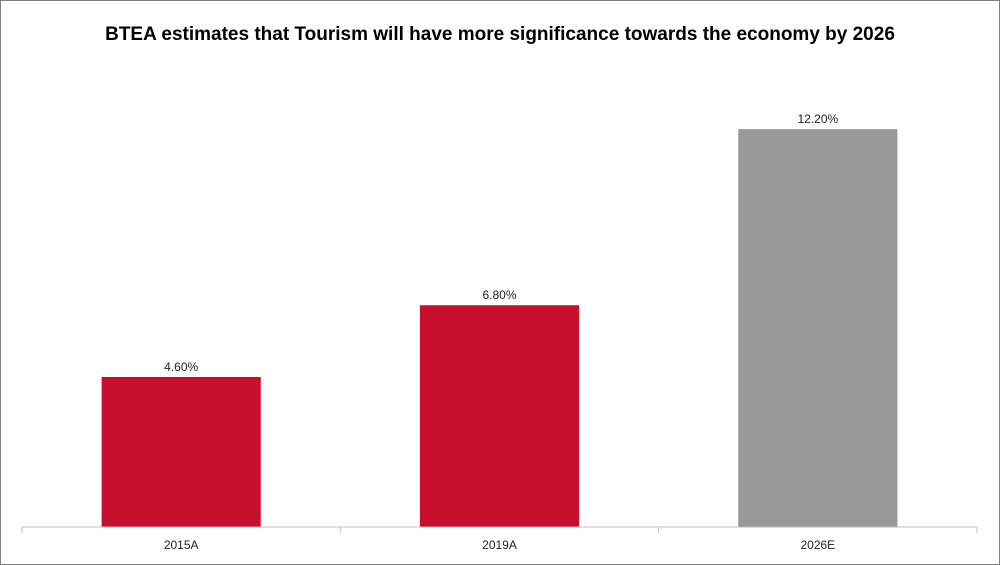 The height and width of the screenshot is (565, 1000). I want to click on x-tick-label-2026E: 2026E, so click(817, 545).